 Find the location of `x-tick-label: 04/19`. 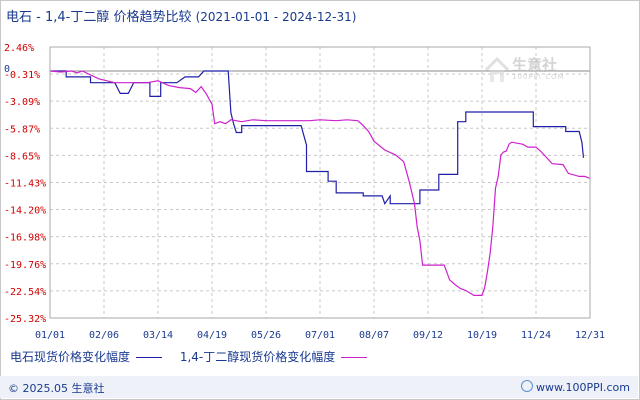

x-tick-label: 04/19 is located at coordinates (212, 335).